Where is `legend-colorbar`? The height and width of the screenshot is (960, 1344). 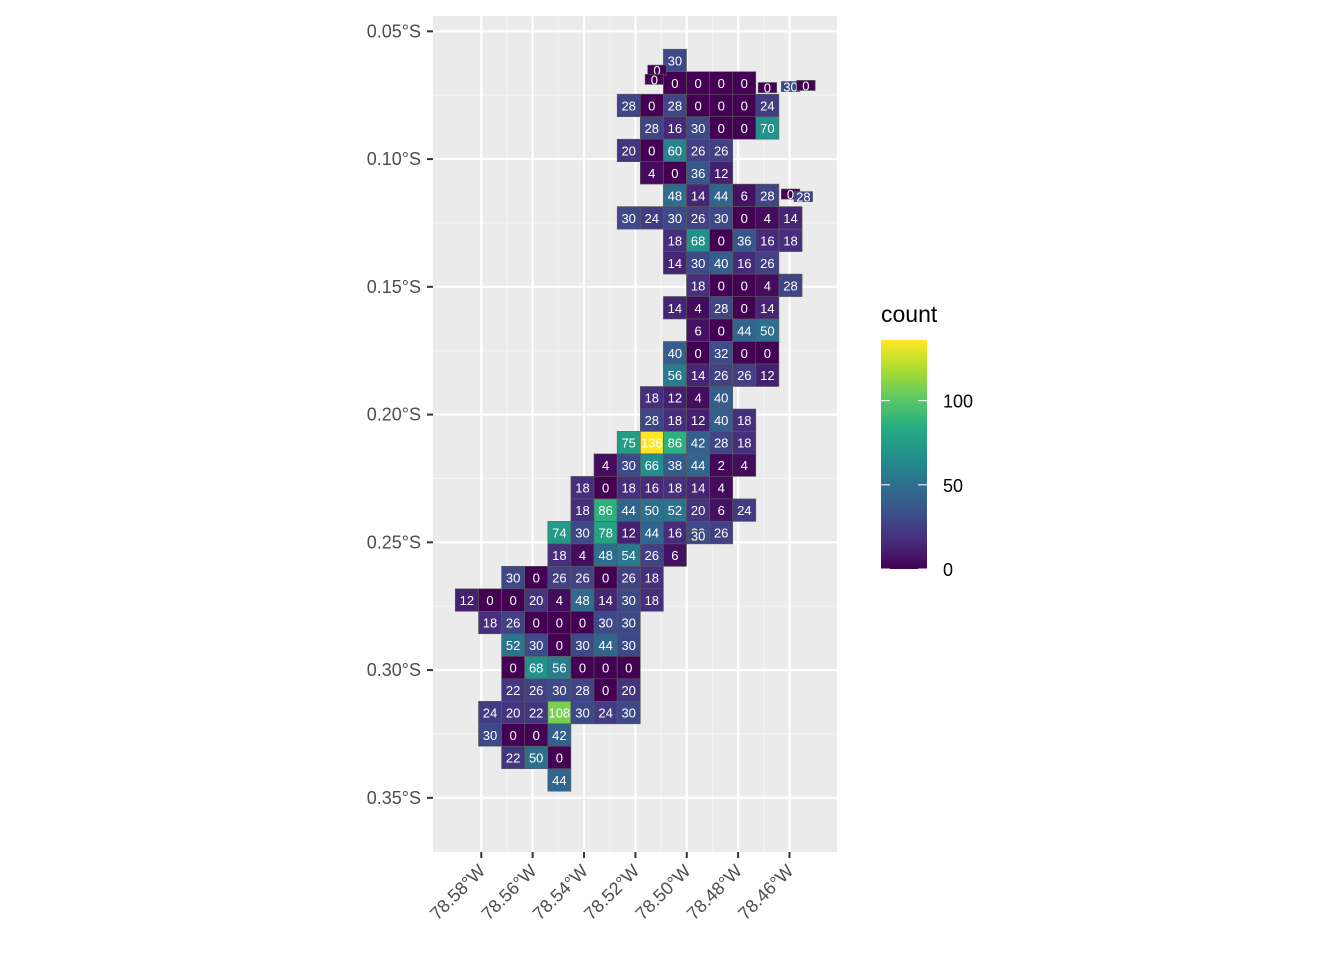 legend-colorbar is located at coordinates (904, 454).